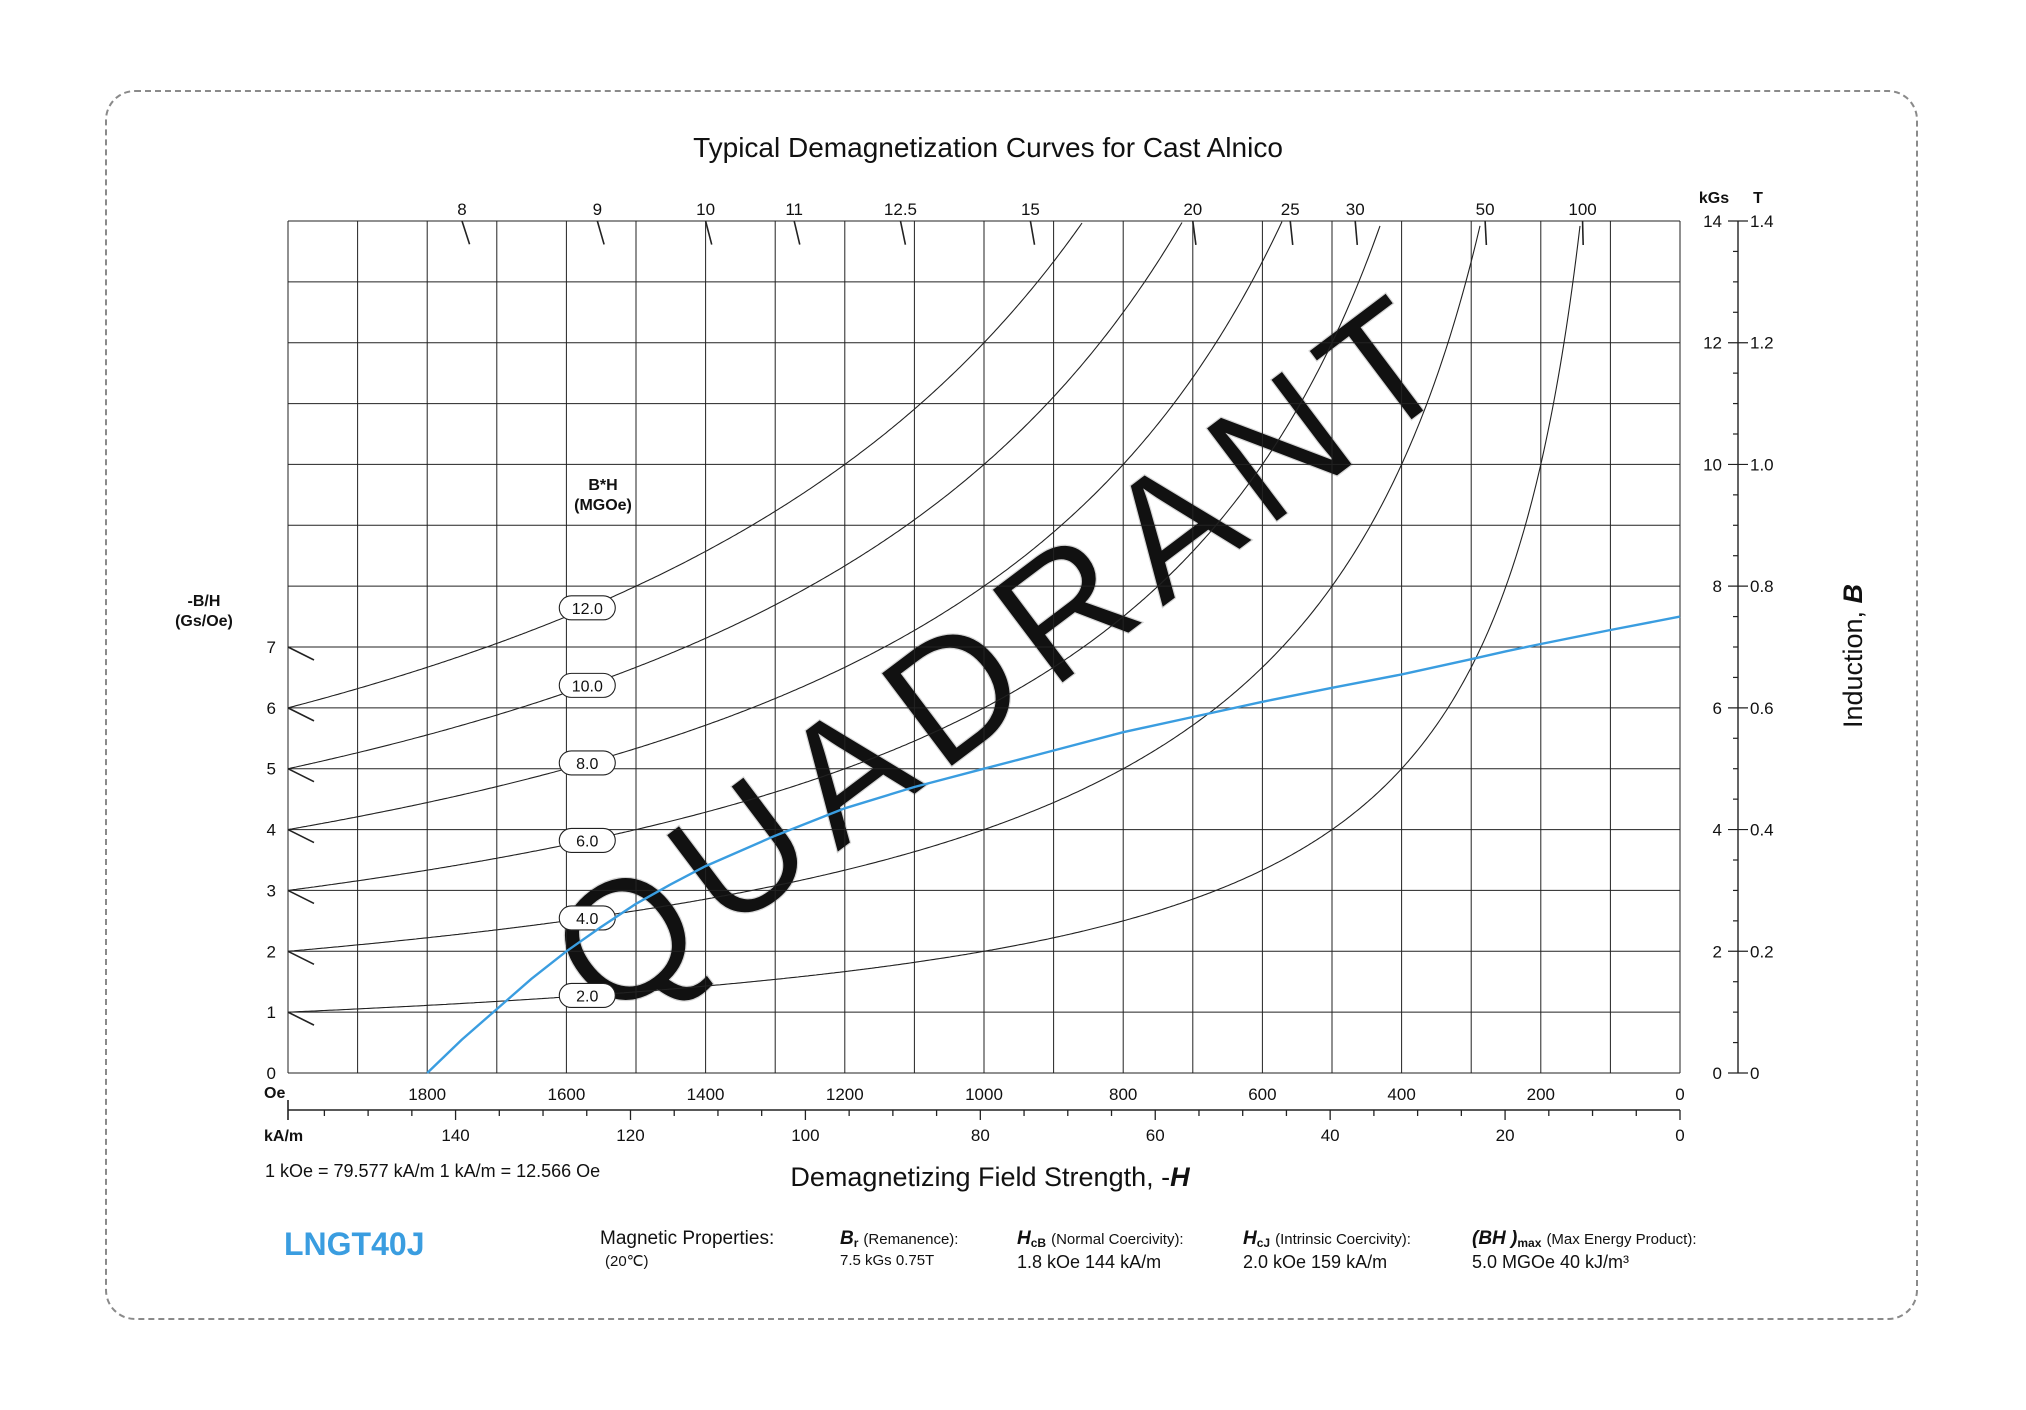 This screenshot has width=2026, height=1410. What do you see at coordinates (1551, 1262) in the screenshot?
I see `max-energy-value: 5.0 MGOe 40 kJ/m³` at bounding box center [1551, 1262].